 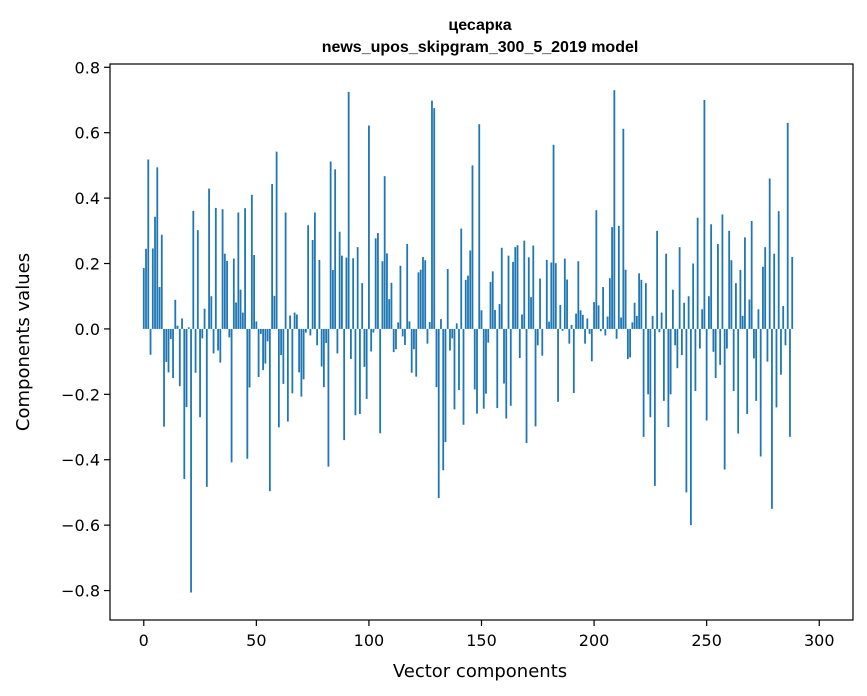 What do you see at coordinates (23, 342) in the screenshot?
I see `y-axis-label: Components values` at bounding box center [23, 342].